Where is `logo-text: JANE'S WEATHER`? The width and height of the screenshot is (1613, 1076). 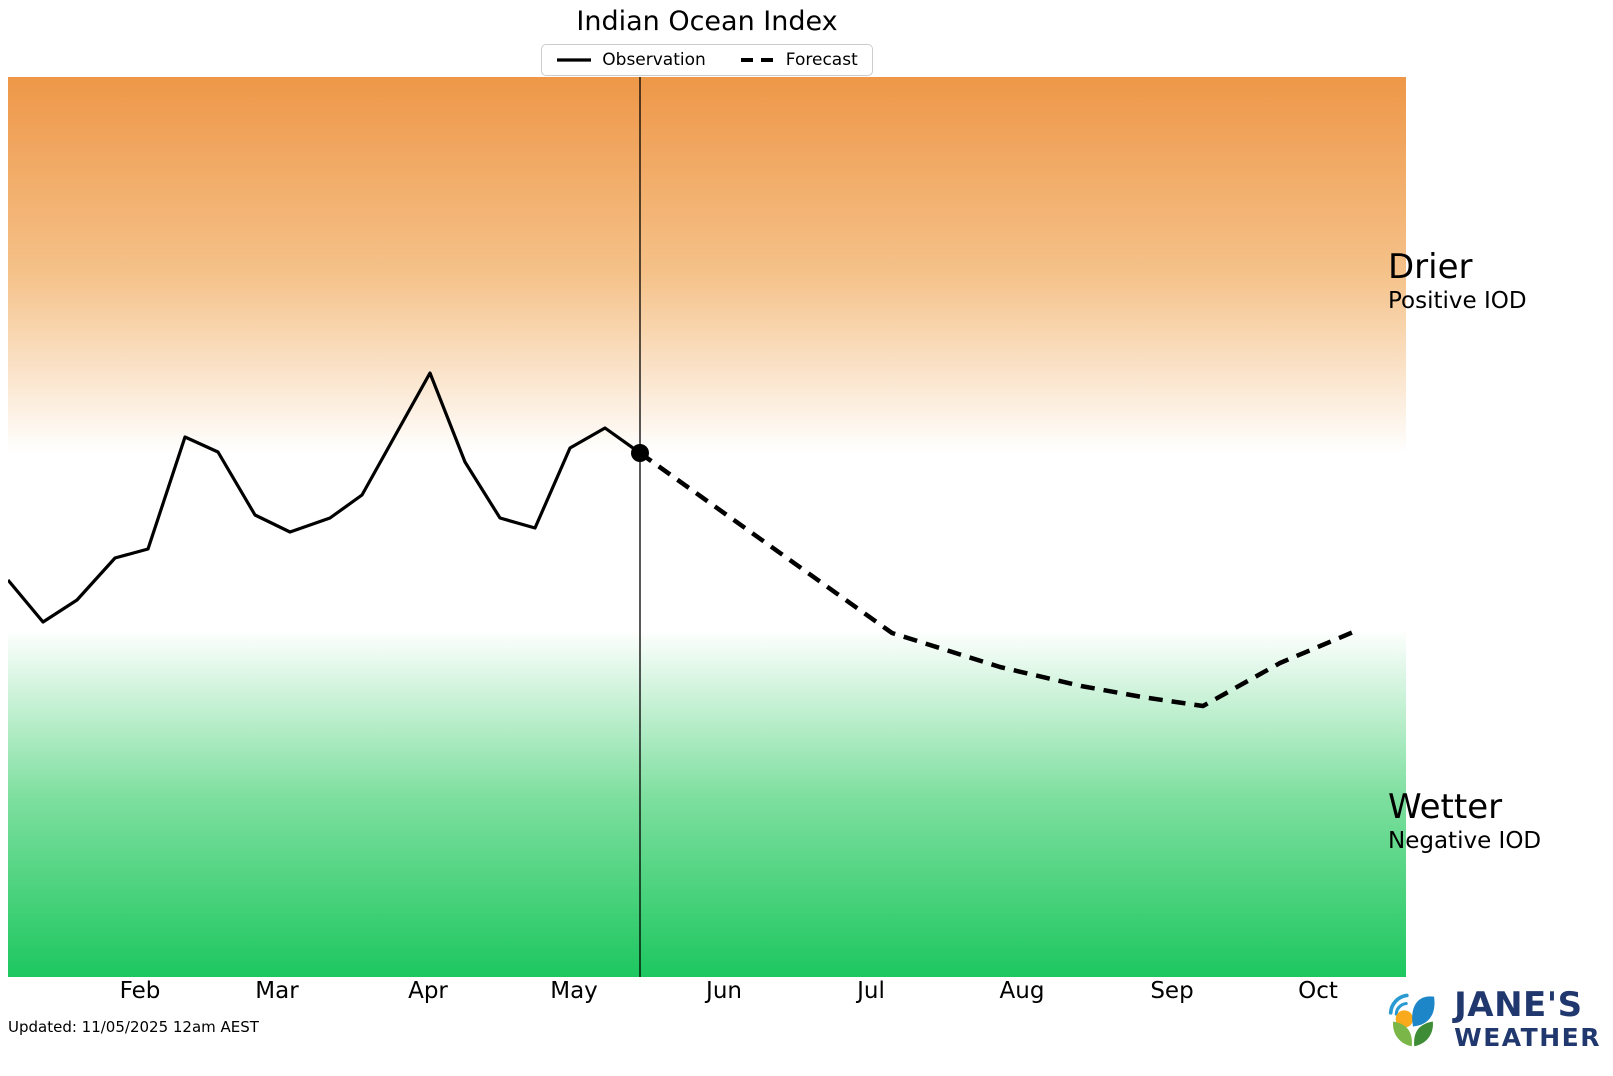
logo-text: JANE'S WEATHER is located at coordinates (1527, 1019).